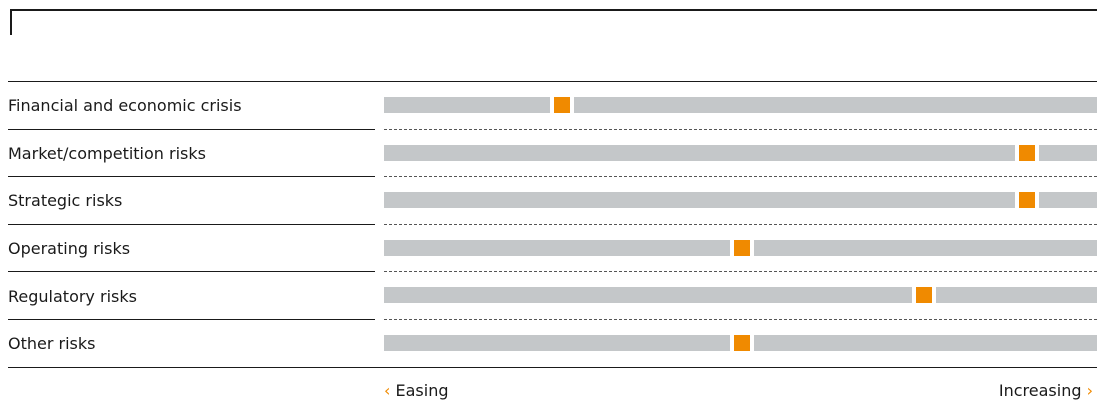  Describe the element at coordinates (387, 390) in the screenshot. I see `chevron-left-icon: ‹` at that location.